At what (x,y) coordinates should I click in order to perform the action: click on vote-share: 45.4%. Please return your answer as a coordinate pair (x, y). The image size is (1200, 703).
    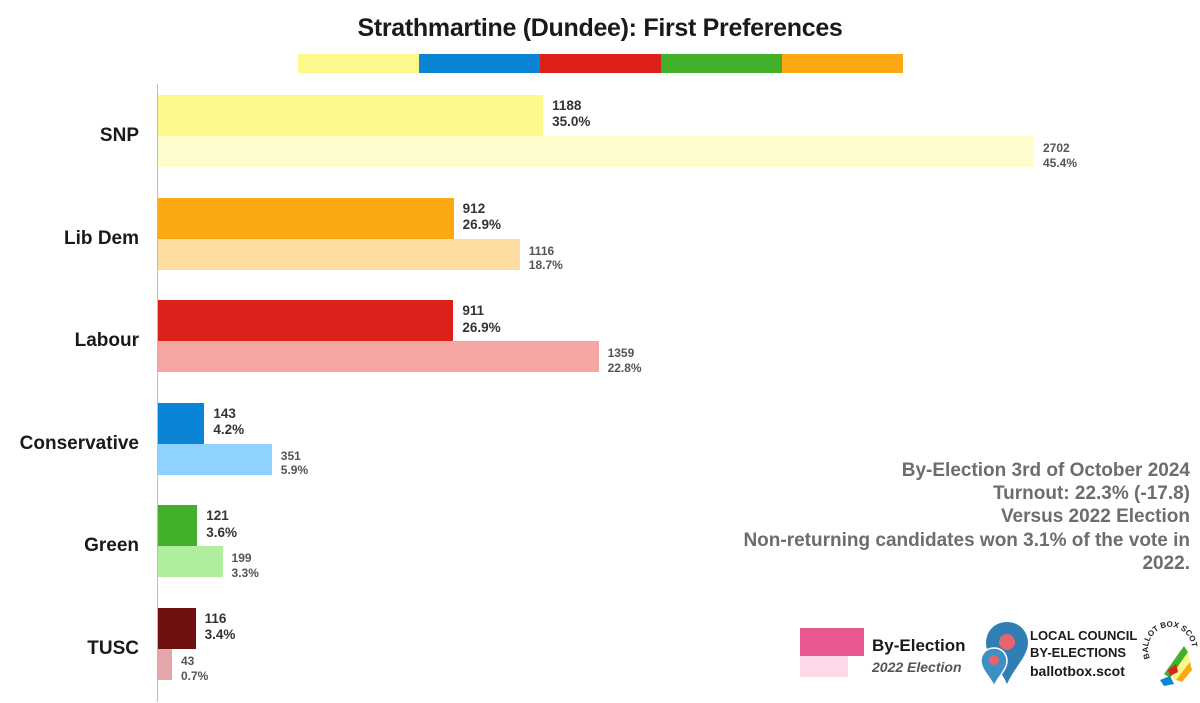
    Looking at the image, I should click on (1060, 162).